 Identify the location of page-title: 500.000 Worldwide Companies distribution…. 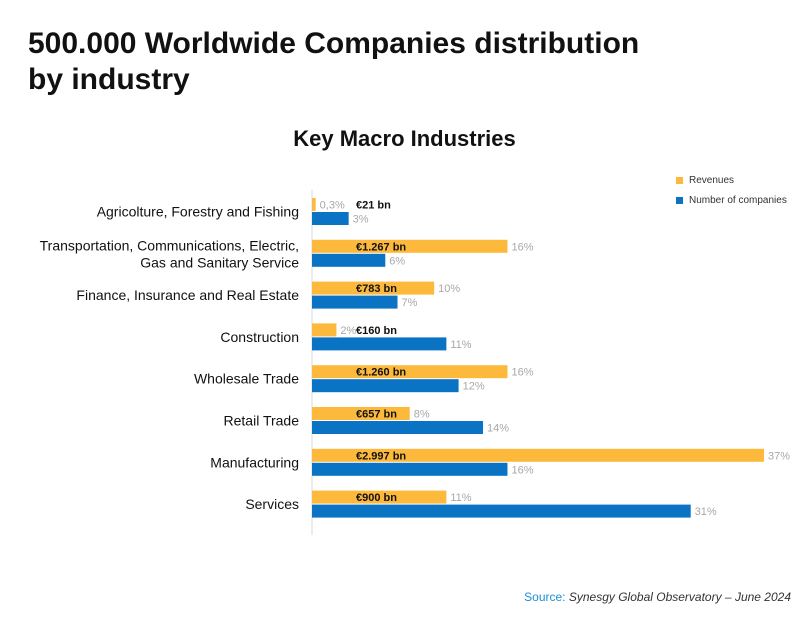
(378, 62).